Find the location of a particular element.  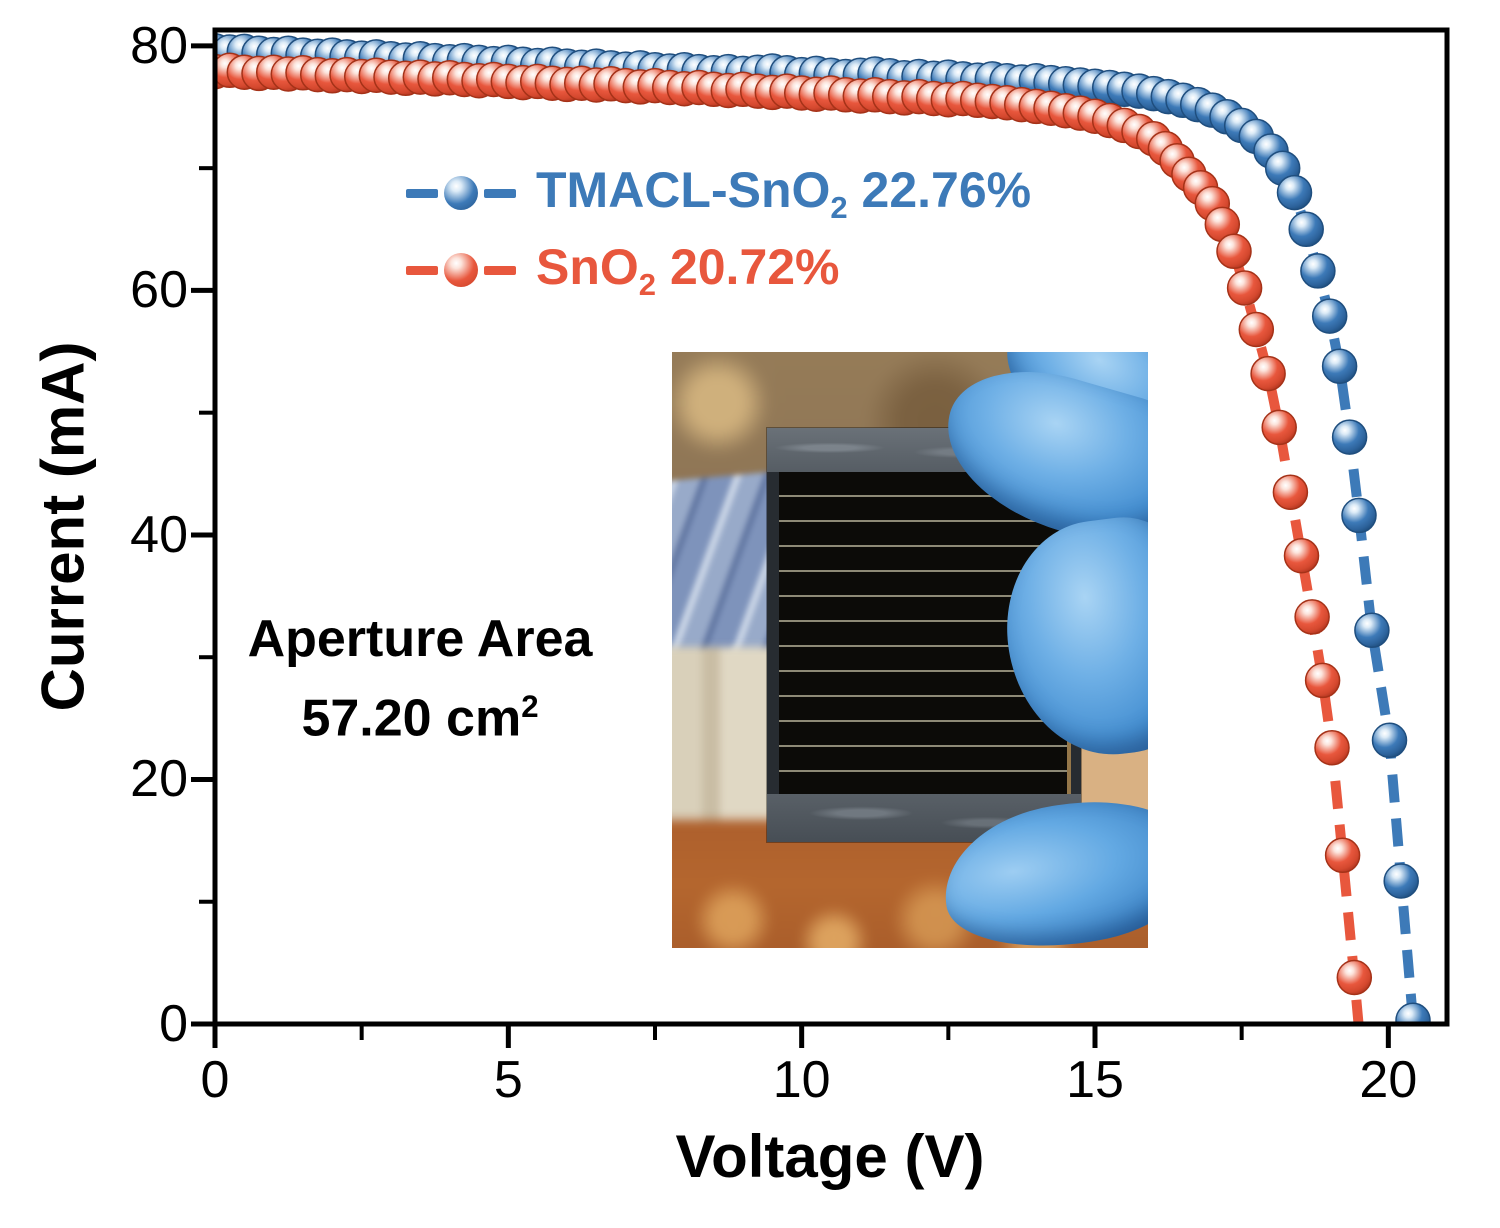

legend-item-sno2: SnO2 20.72% is located at coordinates (718, 270).